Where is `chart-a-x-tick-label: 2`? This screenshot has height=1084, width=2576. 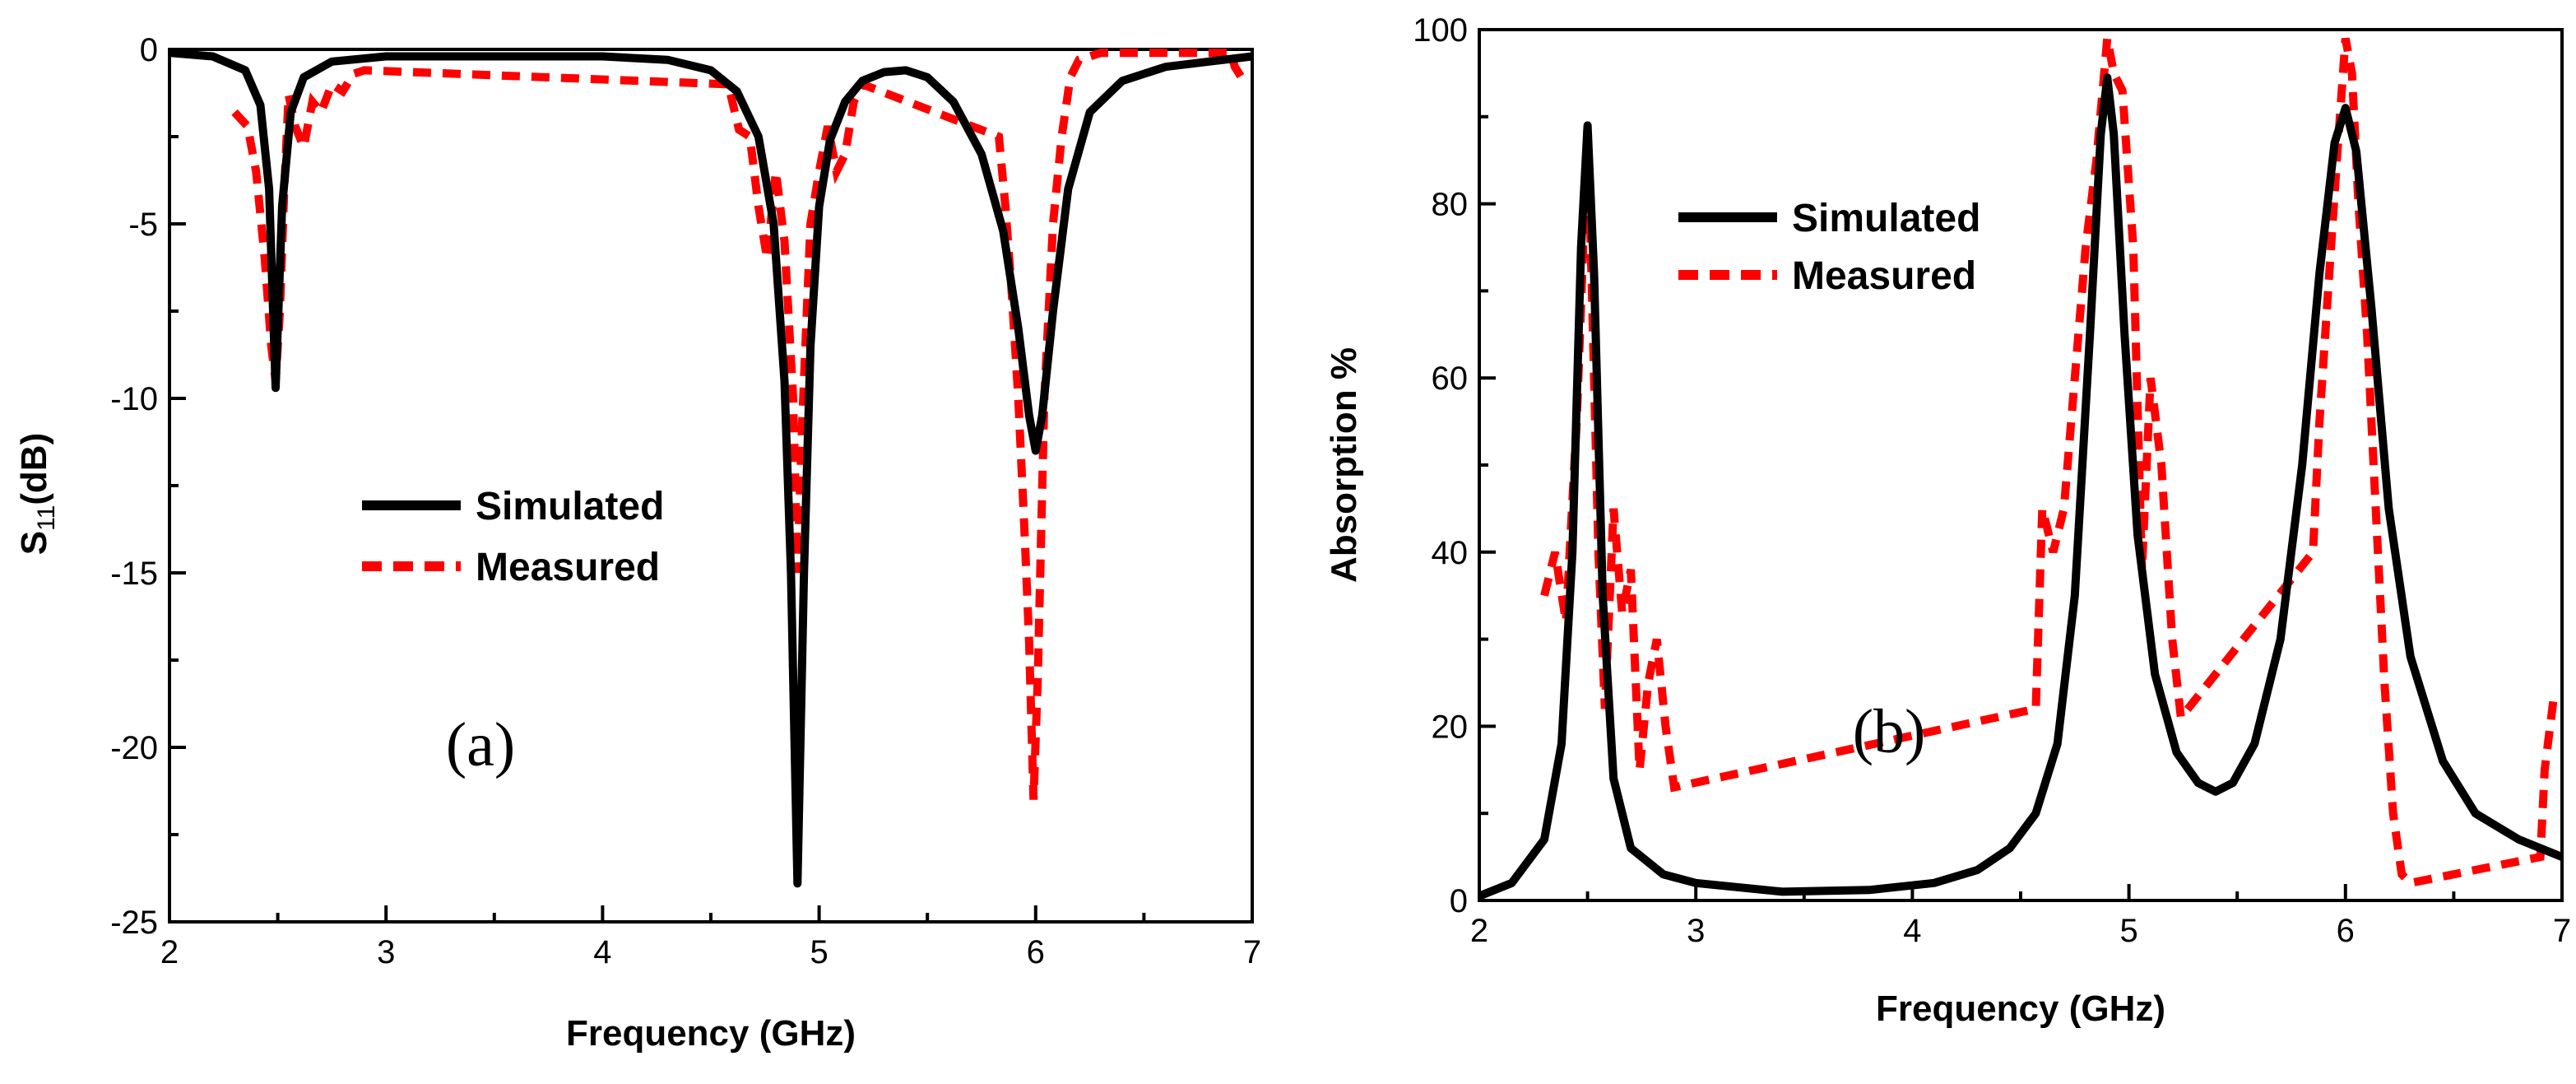
chart-a-x-tick-label: 2 is located at coordinates (169, 952).